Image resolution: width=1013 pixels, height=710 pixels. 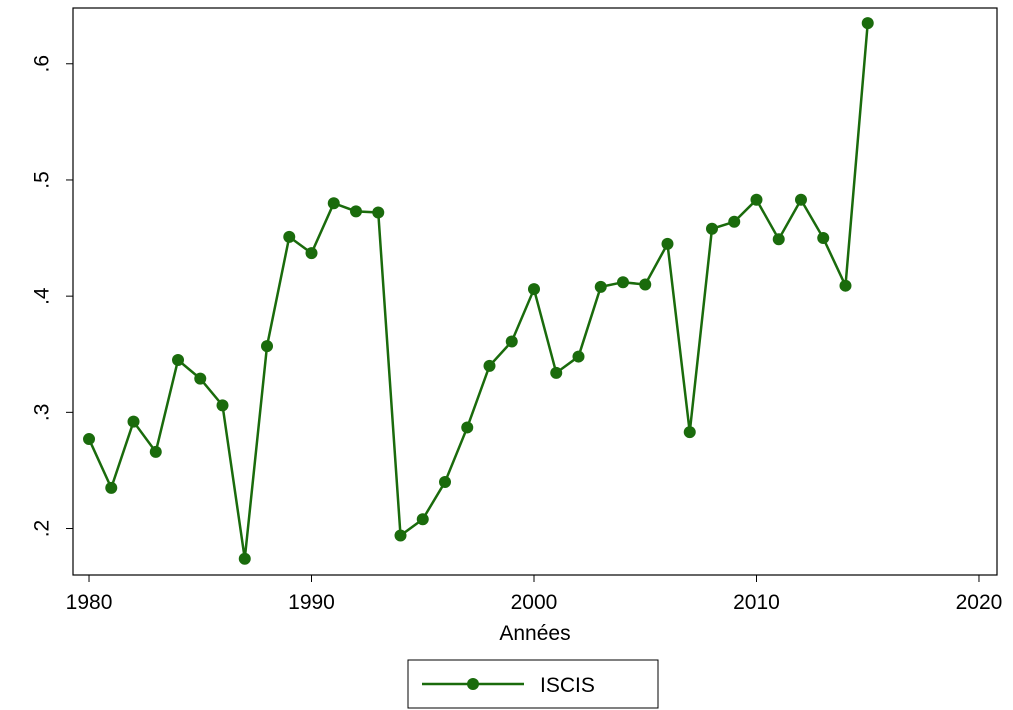 I want to click on y-tick-label: .5, so click(x=42, y=180).